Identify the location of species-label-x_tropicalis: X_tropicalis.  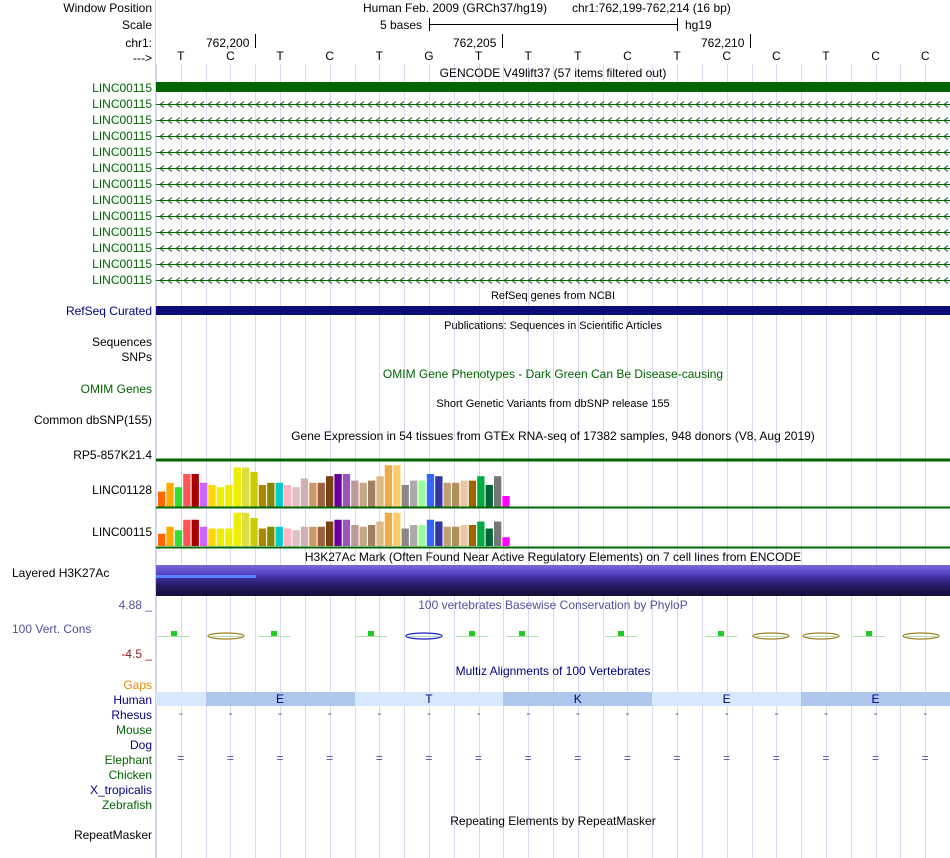
(120, 790).